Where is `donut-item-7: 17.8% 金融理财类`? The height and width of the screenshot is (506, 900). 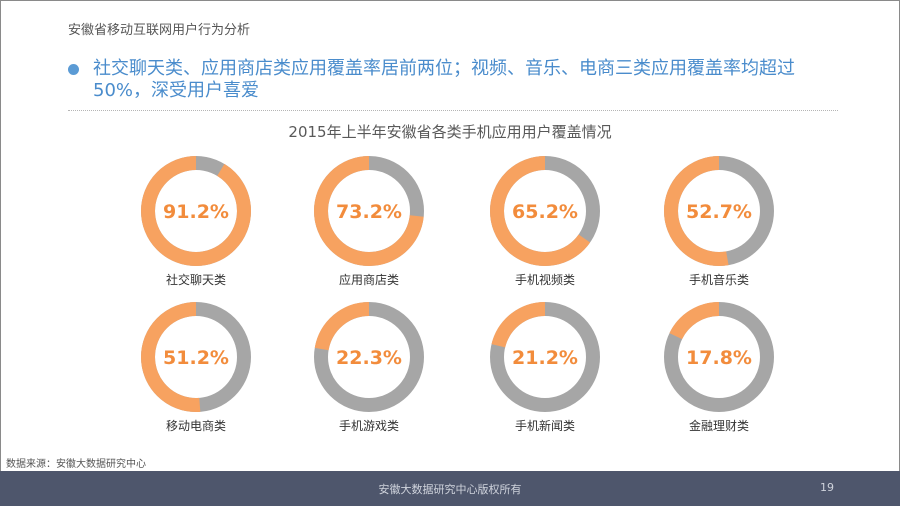
donut-item-7: 17.8% 金融理财类 is located at coordinates (719, 367).